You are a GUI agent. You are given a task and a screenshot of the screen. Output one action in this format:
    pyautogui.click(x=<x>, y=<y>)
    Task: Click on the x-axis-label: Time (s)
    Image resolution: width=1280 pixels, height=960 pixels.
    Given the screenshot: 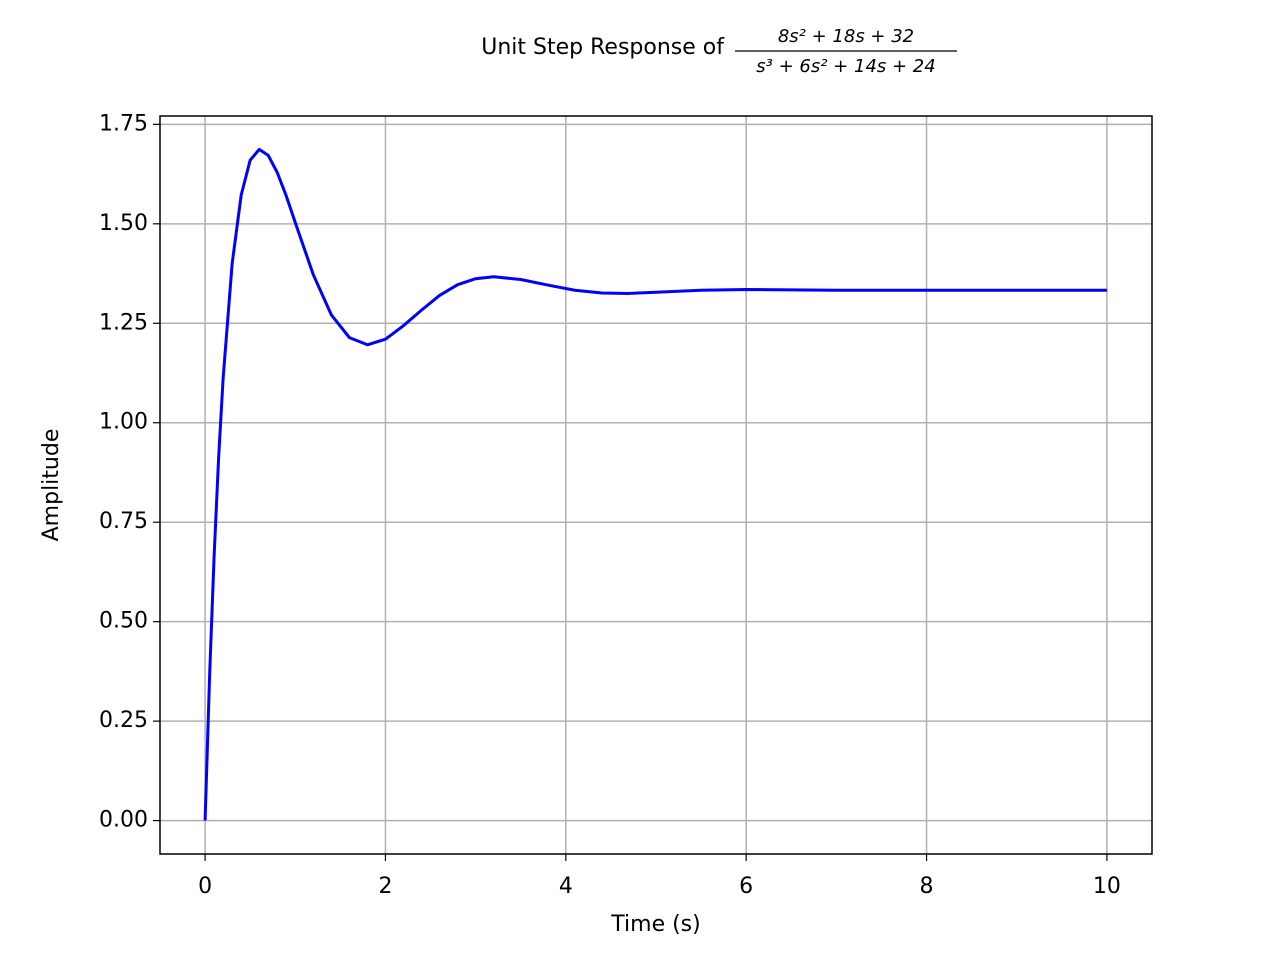 What is the action you would take?
    pyautogui.click(x=655, y=924)
    